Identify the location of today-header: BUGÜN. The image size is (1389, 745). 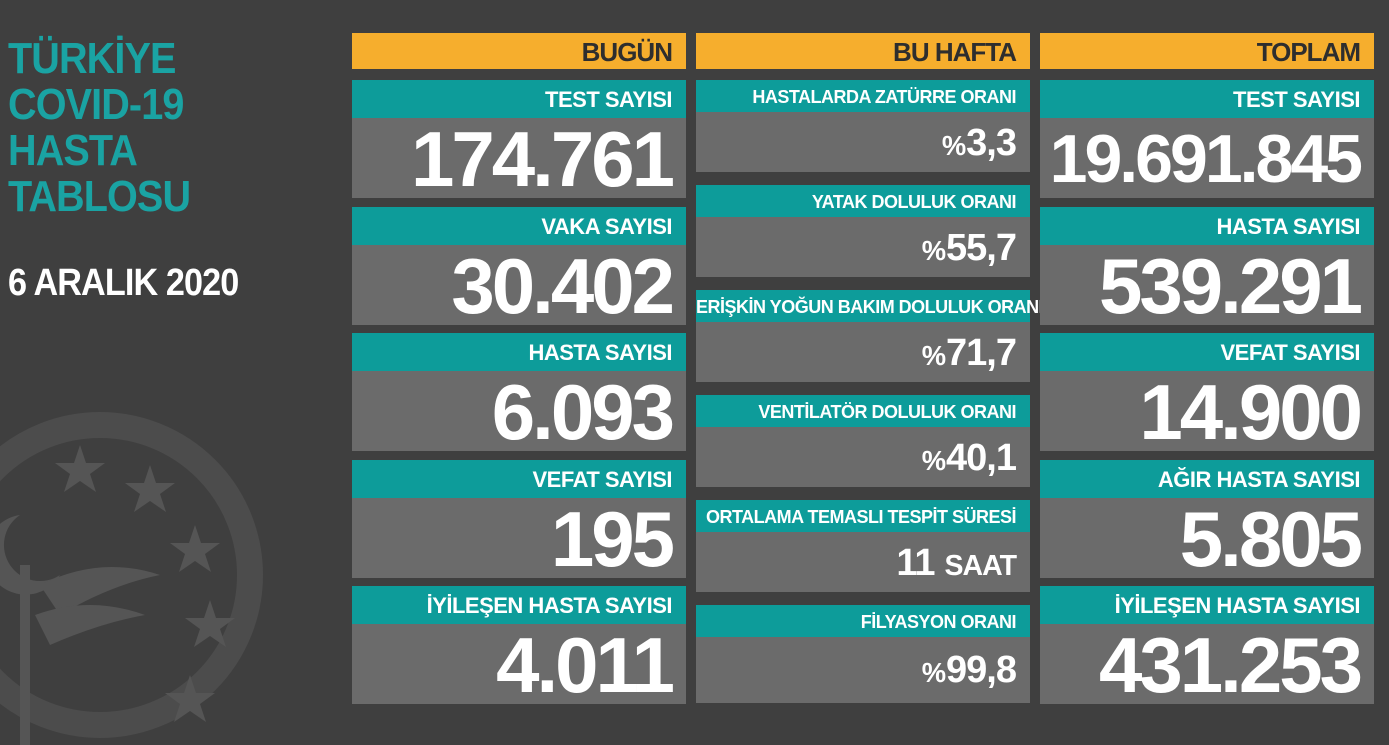
(519, 51).